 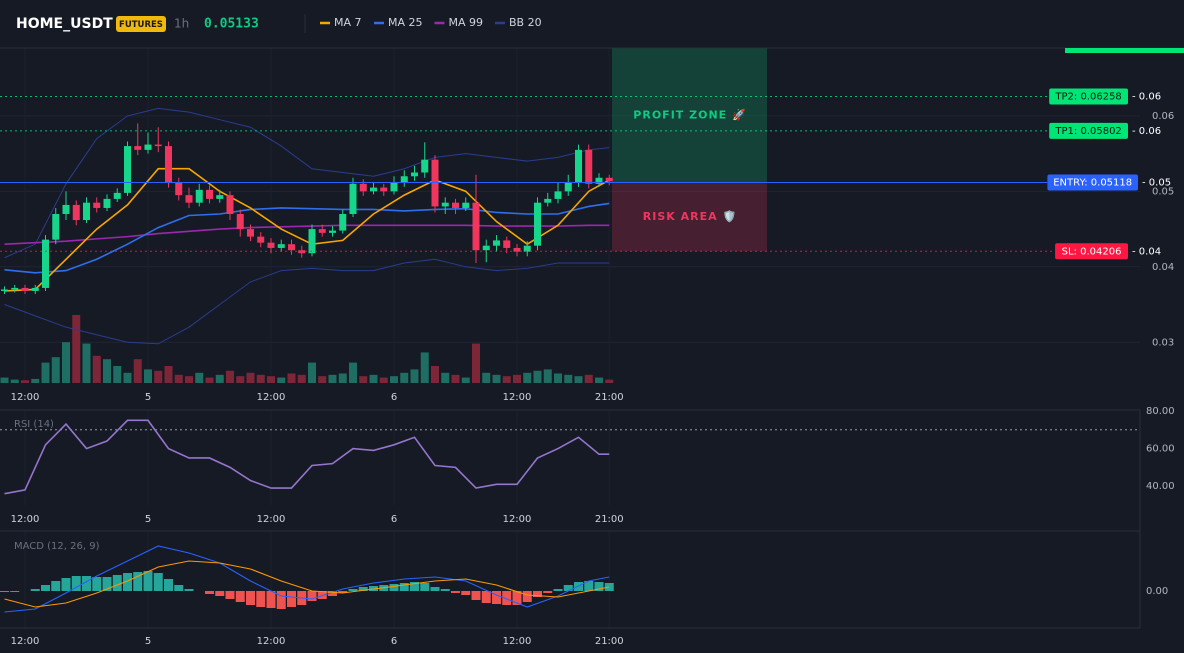 What do you see at coordinates (231, 24) in the screenshot?
I see `last-price: 0.05133` at bounding box center [231, 24].